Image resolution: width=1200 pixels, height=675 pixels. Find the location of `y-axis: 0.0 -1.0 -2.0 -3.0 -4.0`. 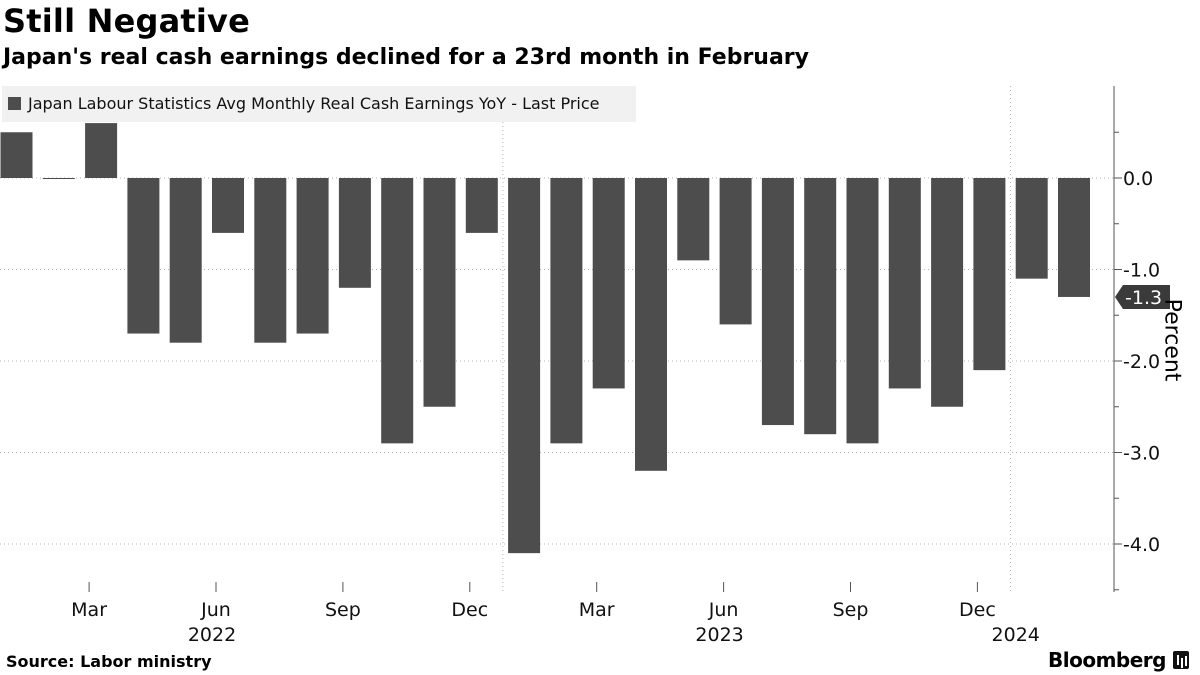

y-axis: 0.0 -1.0 -2.0 -3.0 -4.0 is located at coordinates (1136, 339).